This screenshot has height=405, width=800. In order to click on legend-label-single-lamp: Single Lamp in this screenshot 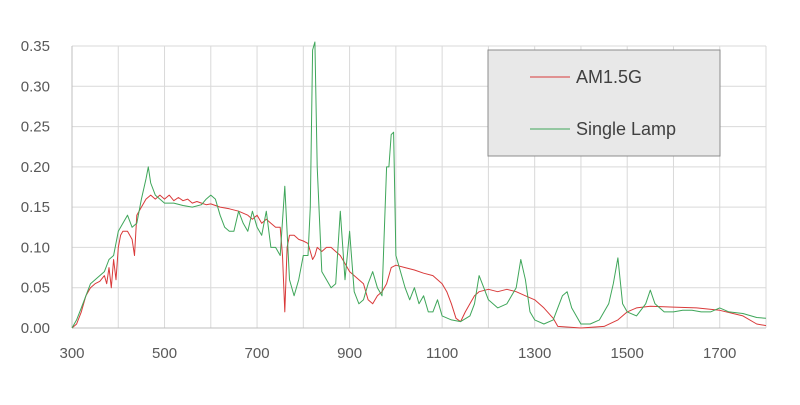, I will do `click(626, 129)`.